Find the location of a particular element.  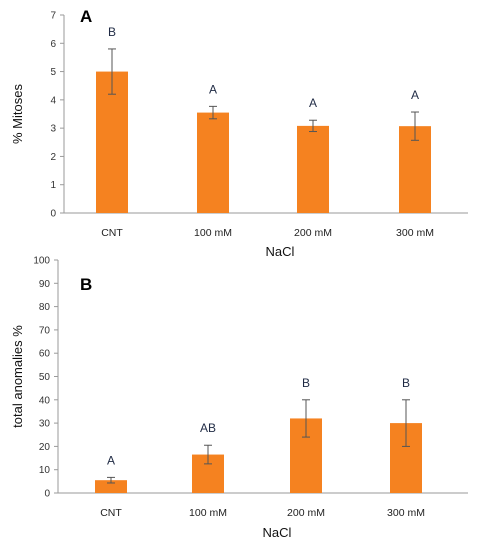

y-tick-label: 7 is located at coordinates (53, 16).